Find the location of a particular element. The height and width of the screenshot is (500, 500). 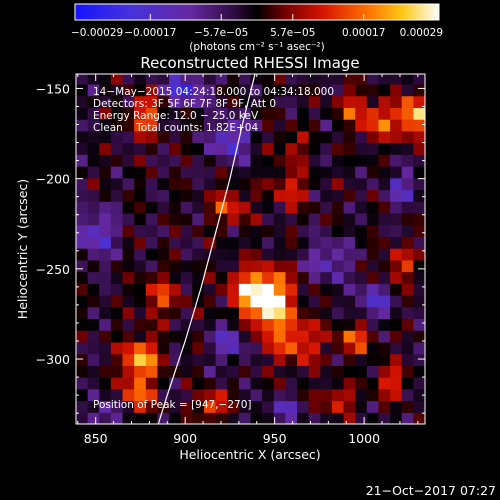

colorbar-tick-label: 5.7e−05 is located at coordinates (292, 33).